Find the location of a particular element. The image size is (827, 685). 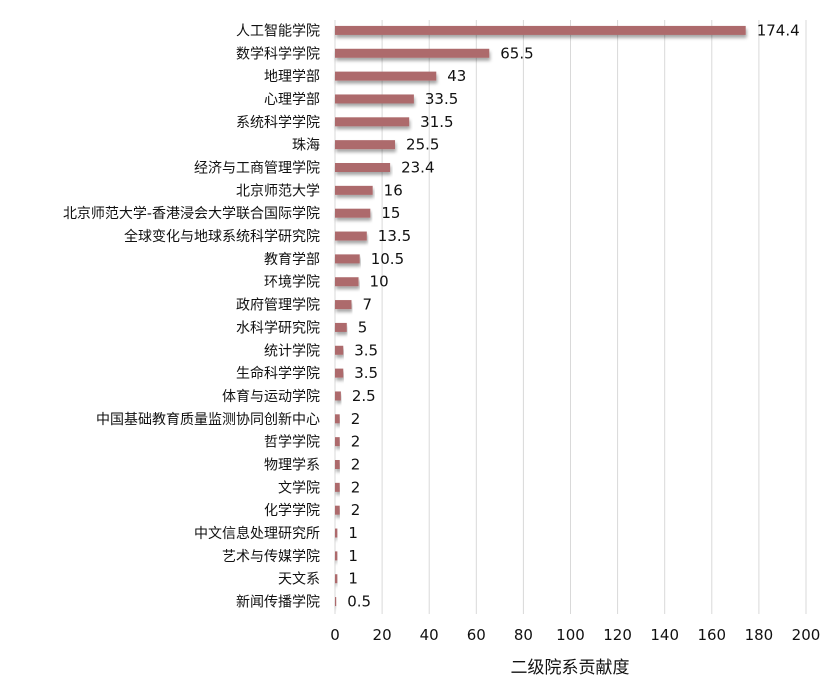

x-tick-label: 0 is located at coordinates (335, 635).